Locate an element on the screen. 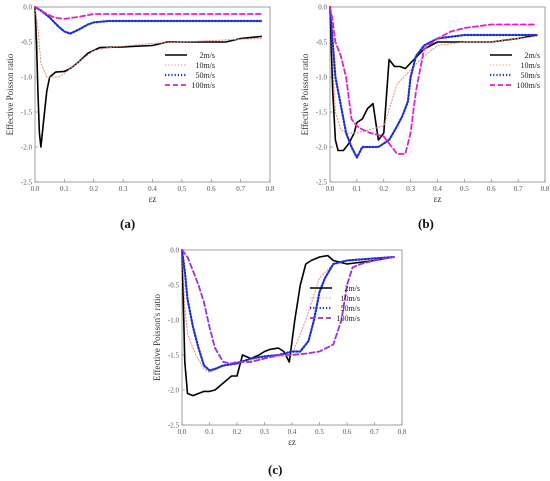  panel-label-a: (a) is located at coordinates (128, 223).